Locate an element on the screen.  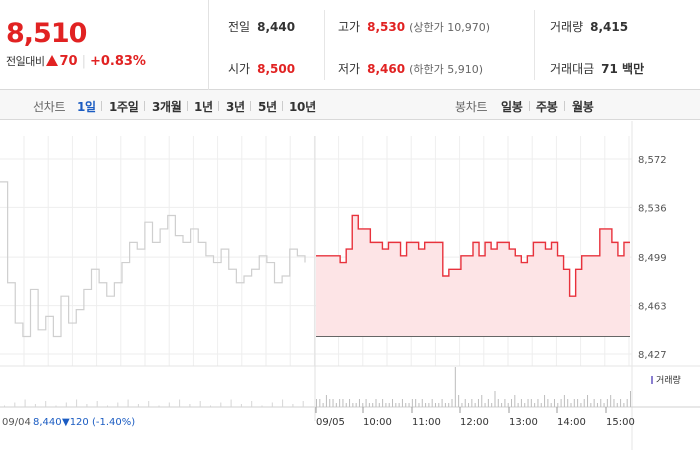
line-chart-label: 선차트 is located at coordinates (49, 107).